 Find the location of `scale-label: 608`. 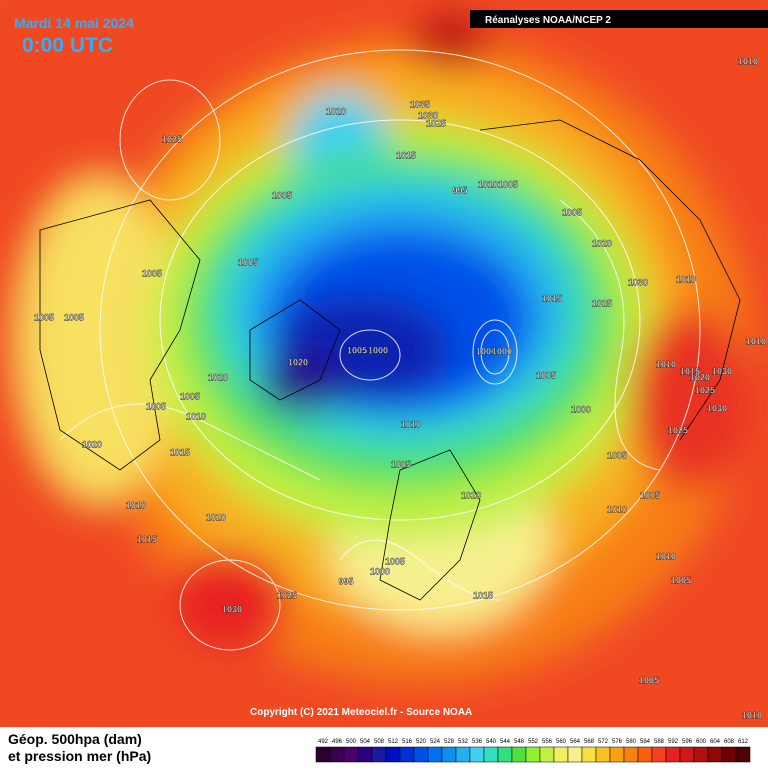

scale-label: 608 is located at coordinates (729, 742).